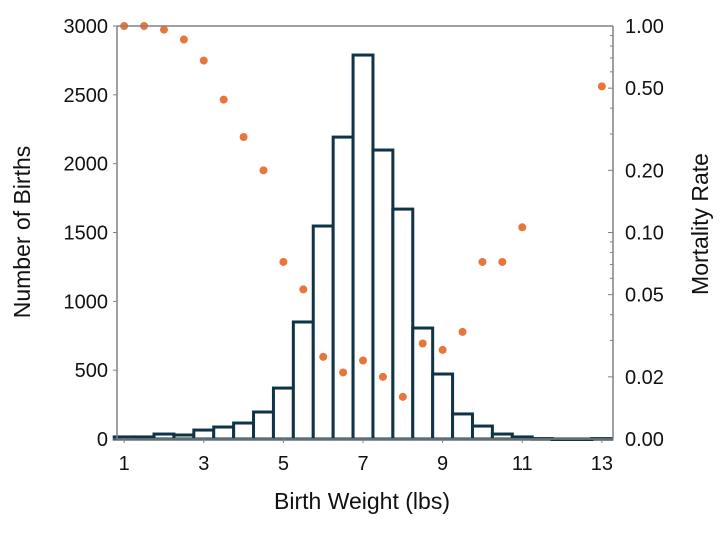 This screenshot has height=536, width=720. I want to click on x-tick-label: 13, so click(602, 464).